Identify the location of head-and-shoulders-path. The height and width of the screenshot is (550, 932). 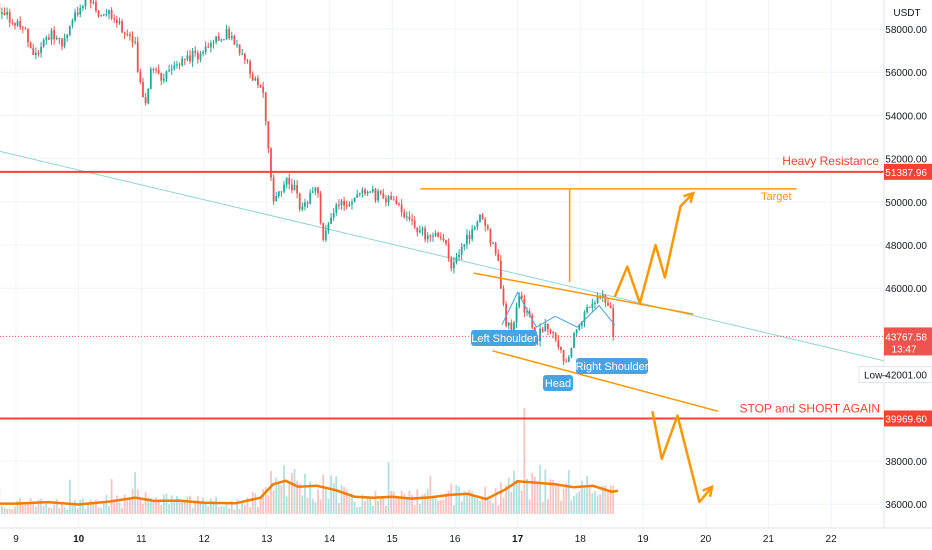
(558, 309).